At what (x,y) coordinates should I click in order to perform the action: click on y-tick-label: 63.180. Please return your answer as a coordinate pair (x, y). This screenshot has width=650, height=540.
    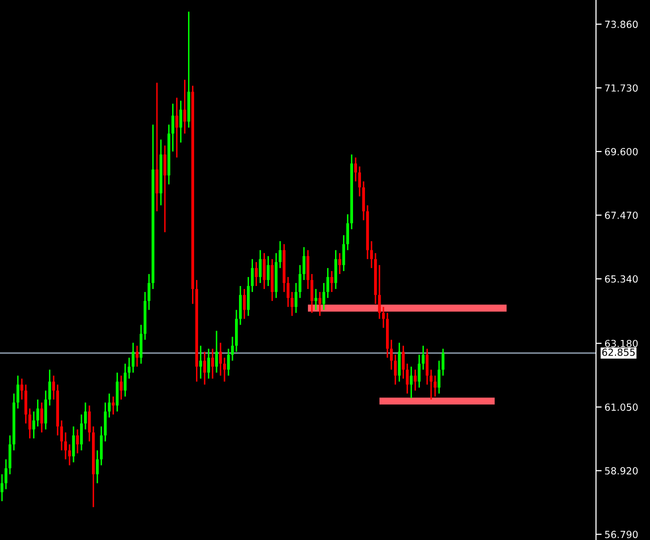
    Looking at the image, I should click on (621, 344).